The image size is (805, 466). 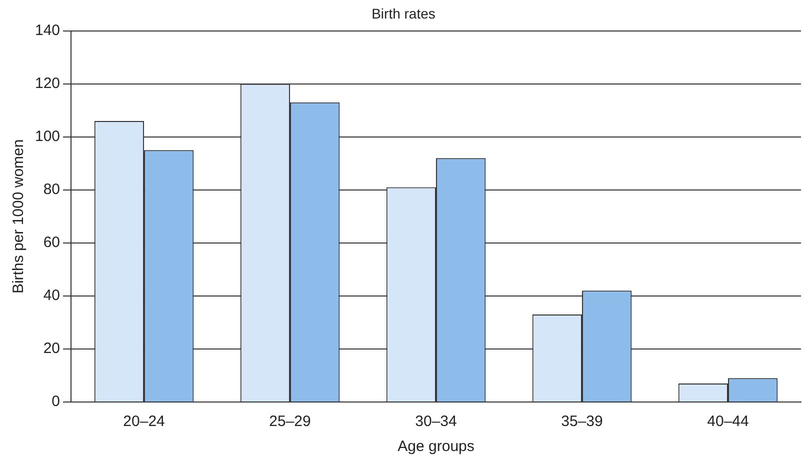 I want to click on x-tick-label: 35–39, so click(x=582, y=421).